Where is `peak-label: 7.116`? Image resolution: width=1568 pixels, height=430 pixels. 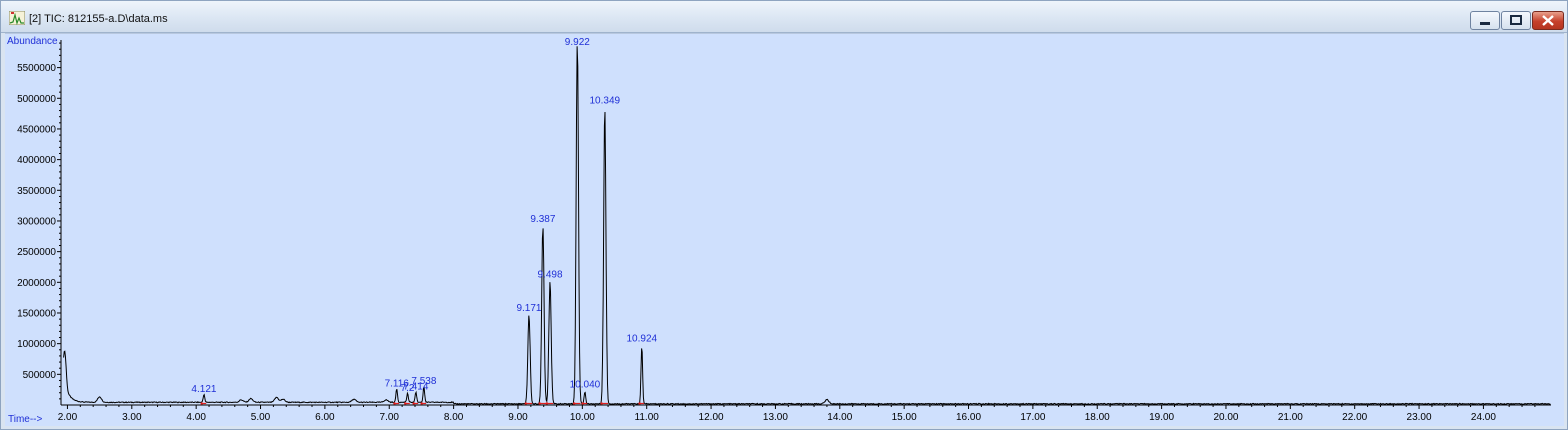 peak-label: 7.116 is located at coordinates (397, 384).